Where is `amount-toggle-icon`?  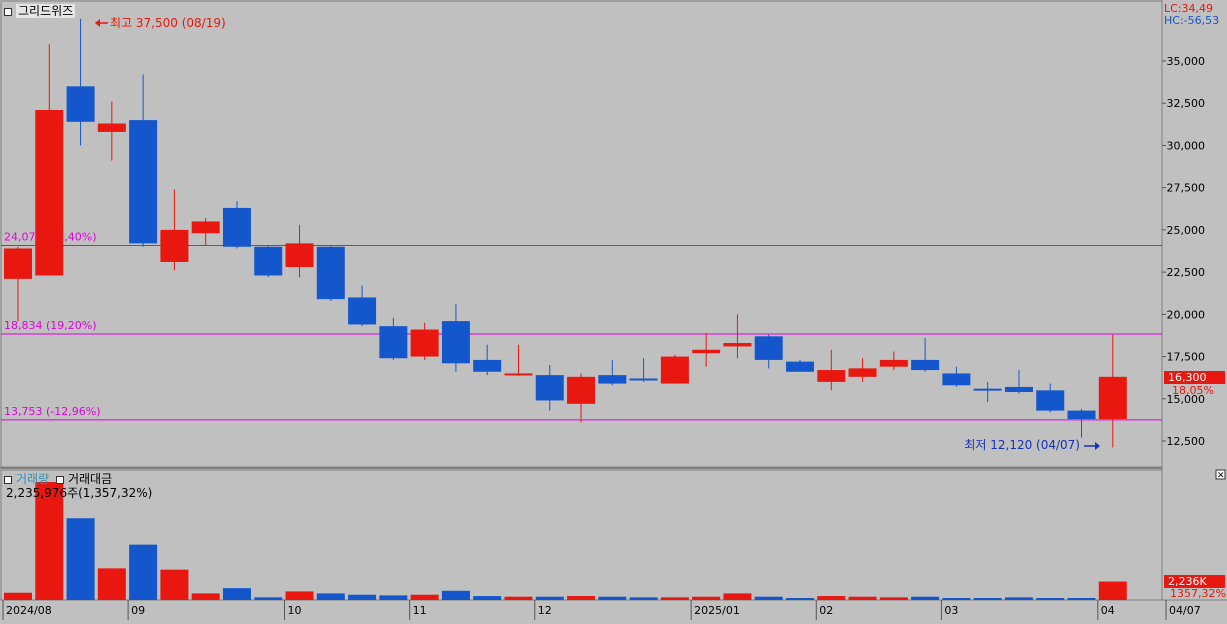
amount-toggle-icon is located at coordinates (59, 479).